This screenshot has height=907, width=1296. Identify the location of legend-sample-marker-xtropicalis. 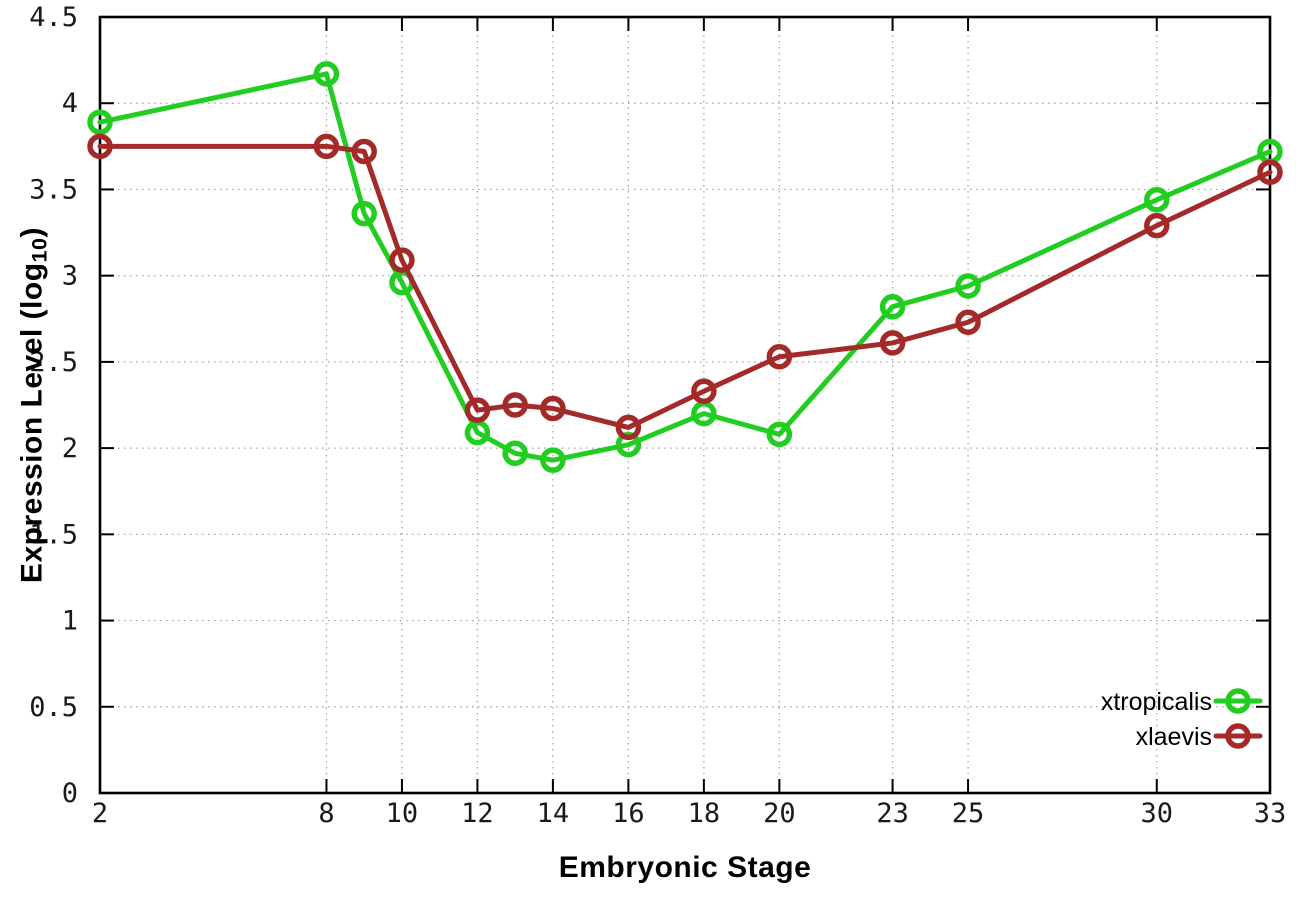
(1238, 701).